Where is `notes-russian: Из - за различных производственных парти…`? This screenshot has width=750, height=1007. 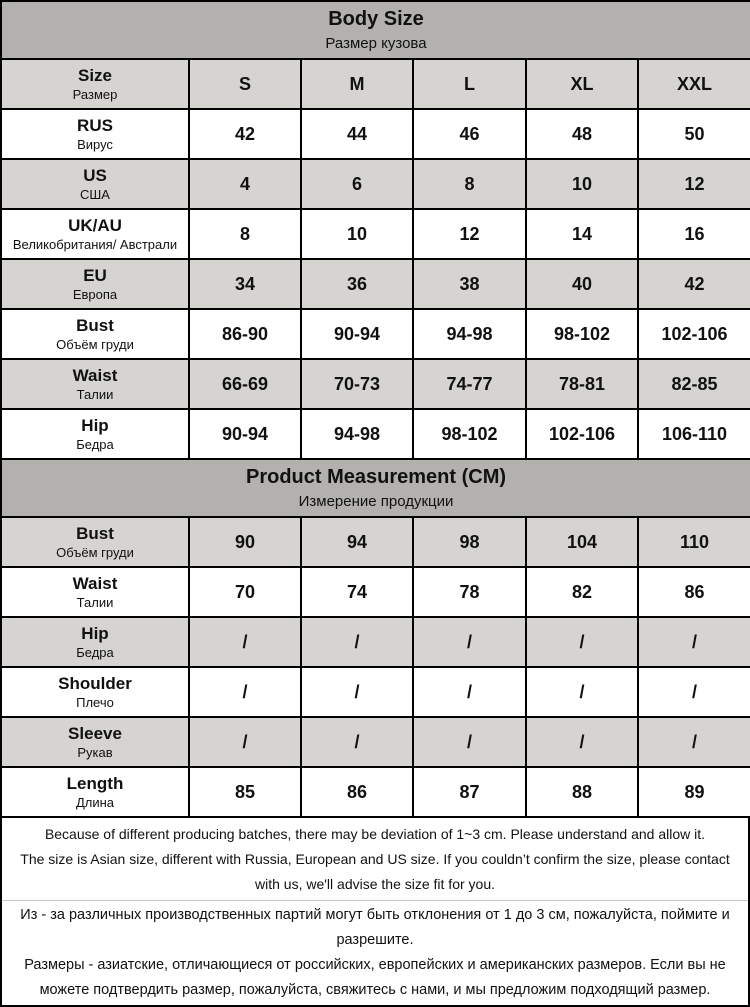 notes-russian: Из - за различных производственных парти… is located at coordinates (375, 952).